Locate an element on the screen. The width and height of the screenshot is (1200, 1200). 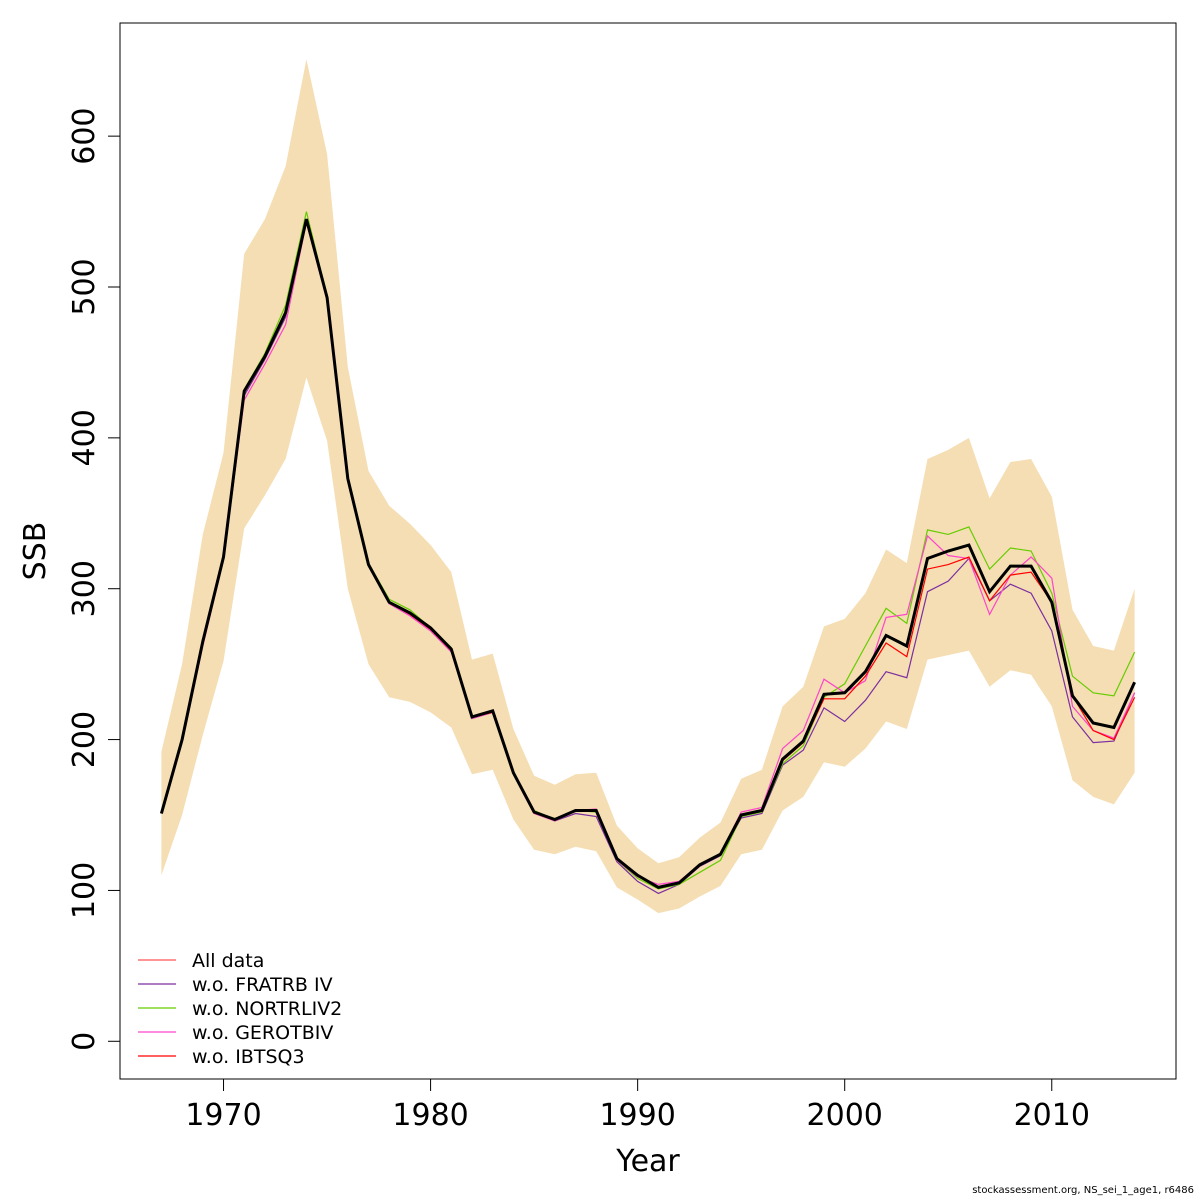
y-tick-label: 400 is located at coordinates (84, 437).